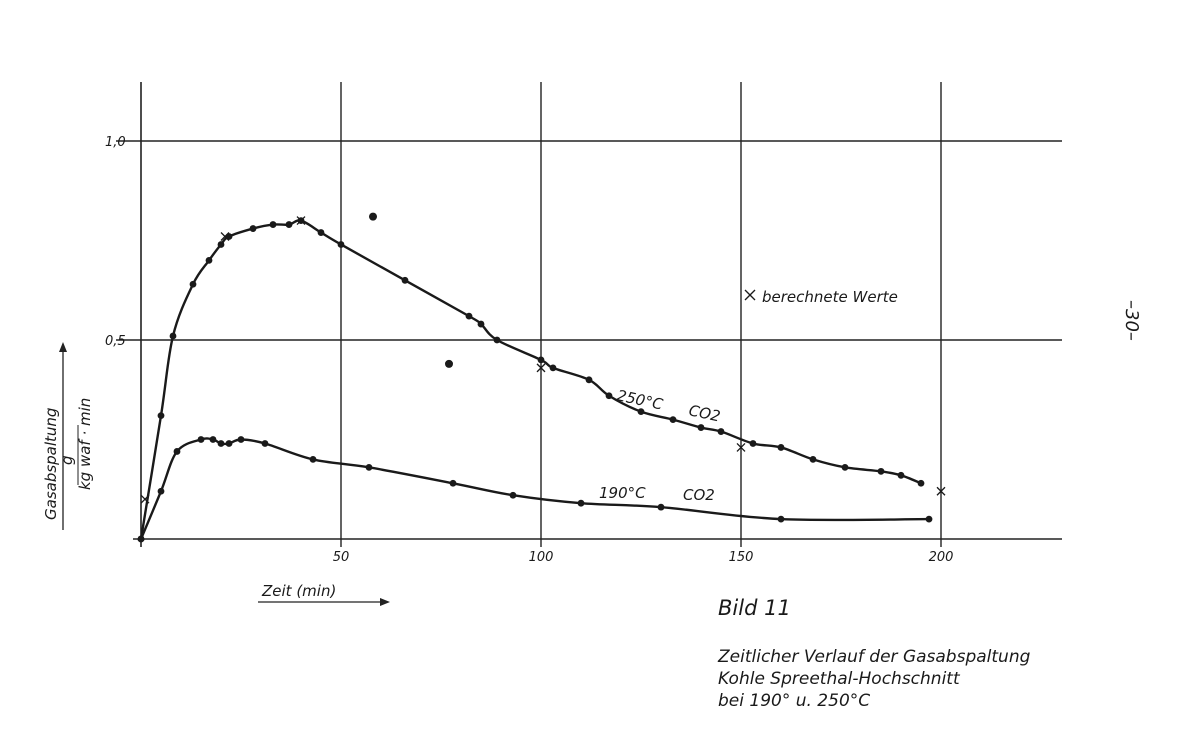 This screenshot has height=734, width=1180. I want to click on y-axis-label: Gasabspaltung, so click(51, 464).